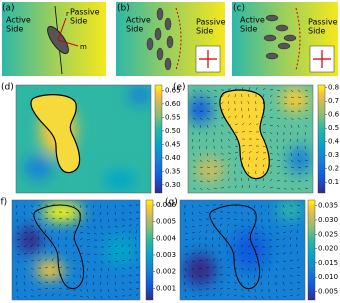 This screenshot has width=340, height=303. Describe the element at coordinates (76, 250) in the screenshot. I see `heatmap-f` at that location.